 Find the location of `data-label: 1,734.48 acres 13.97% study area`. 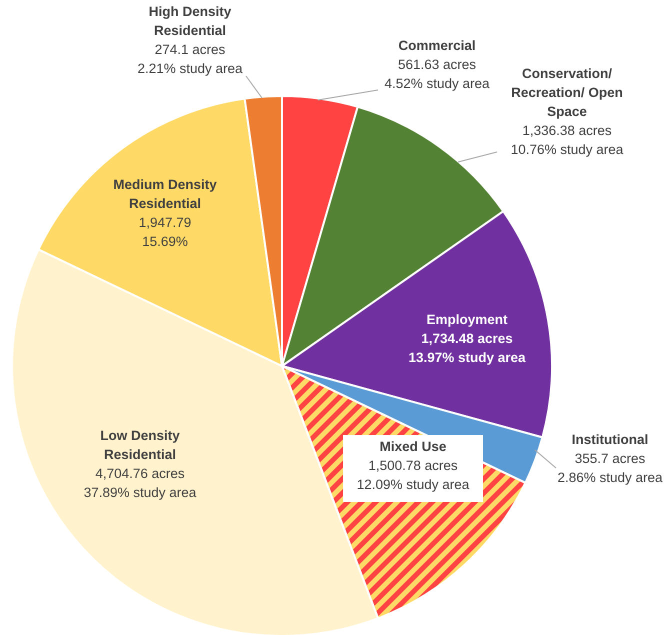

data-label: 1,734.48 acres 13.97% study area is located at coordinates (467, 348).